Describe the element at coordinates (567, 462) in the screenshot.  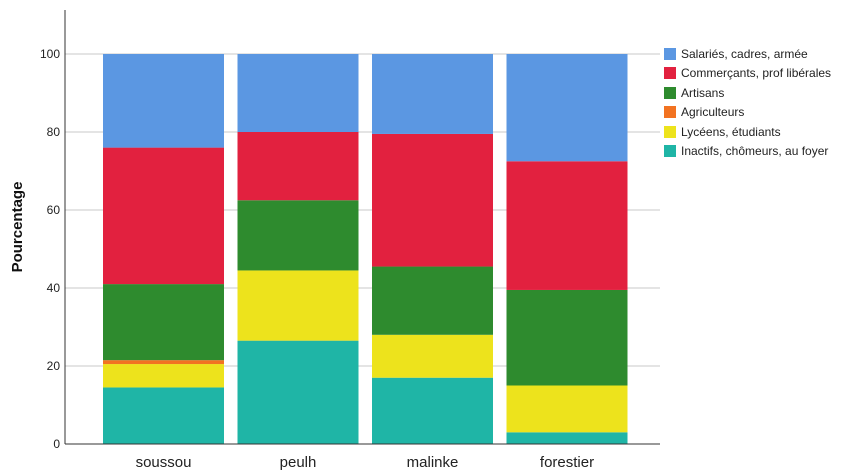
I see `x-tick-label-forestier: forestier` at that location.